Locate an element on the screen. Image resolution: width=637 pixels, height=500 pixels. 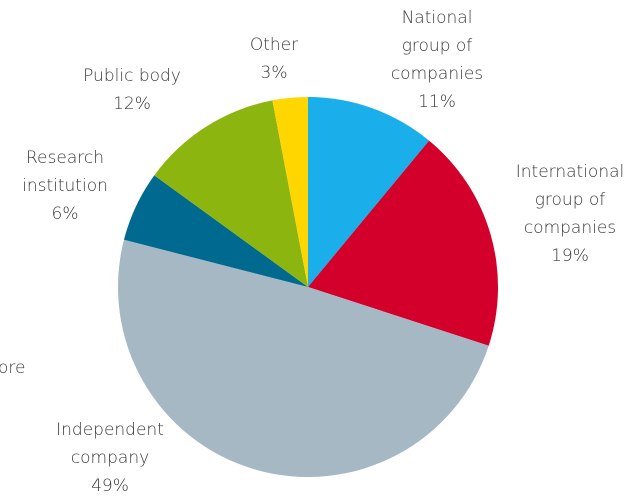
slice-label: International group of companies 19% is located at coordinates (570, 214).